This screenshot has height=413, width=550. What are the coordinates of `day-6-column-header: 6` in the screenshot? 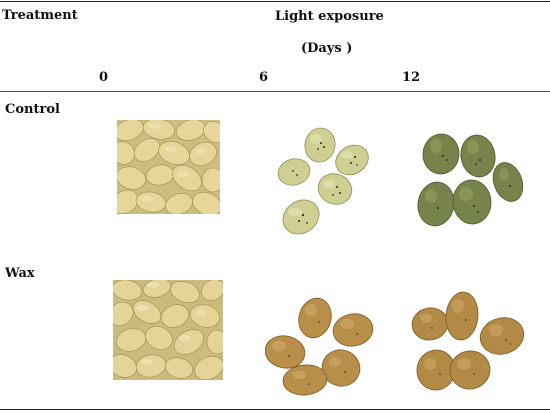 It's located at (264, 77).